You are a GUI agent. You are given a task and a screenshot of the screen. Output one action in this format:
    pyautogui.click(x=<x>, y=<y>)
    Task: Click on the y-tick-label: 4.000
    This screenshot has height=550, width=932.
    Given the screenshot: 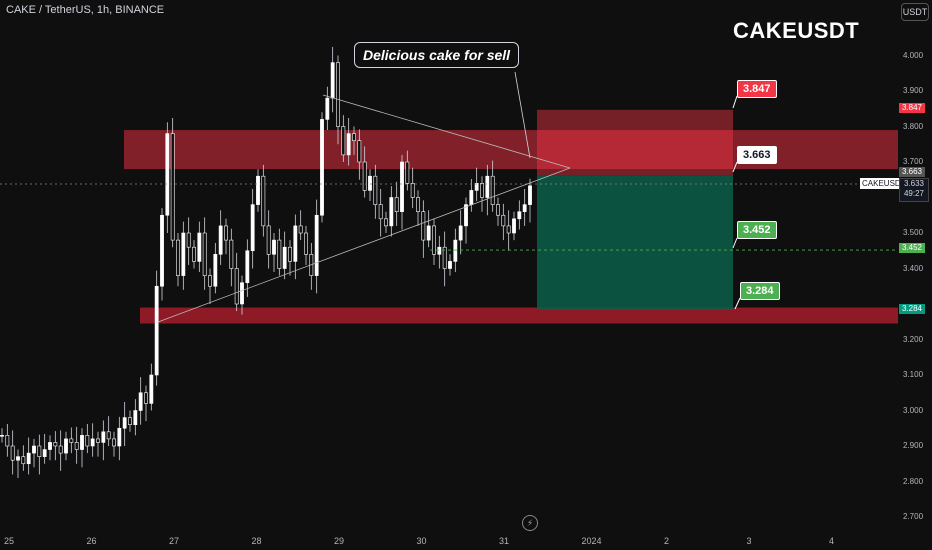 What is the action you would take?
    pyautogui.click(x=913, y=55)
    